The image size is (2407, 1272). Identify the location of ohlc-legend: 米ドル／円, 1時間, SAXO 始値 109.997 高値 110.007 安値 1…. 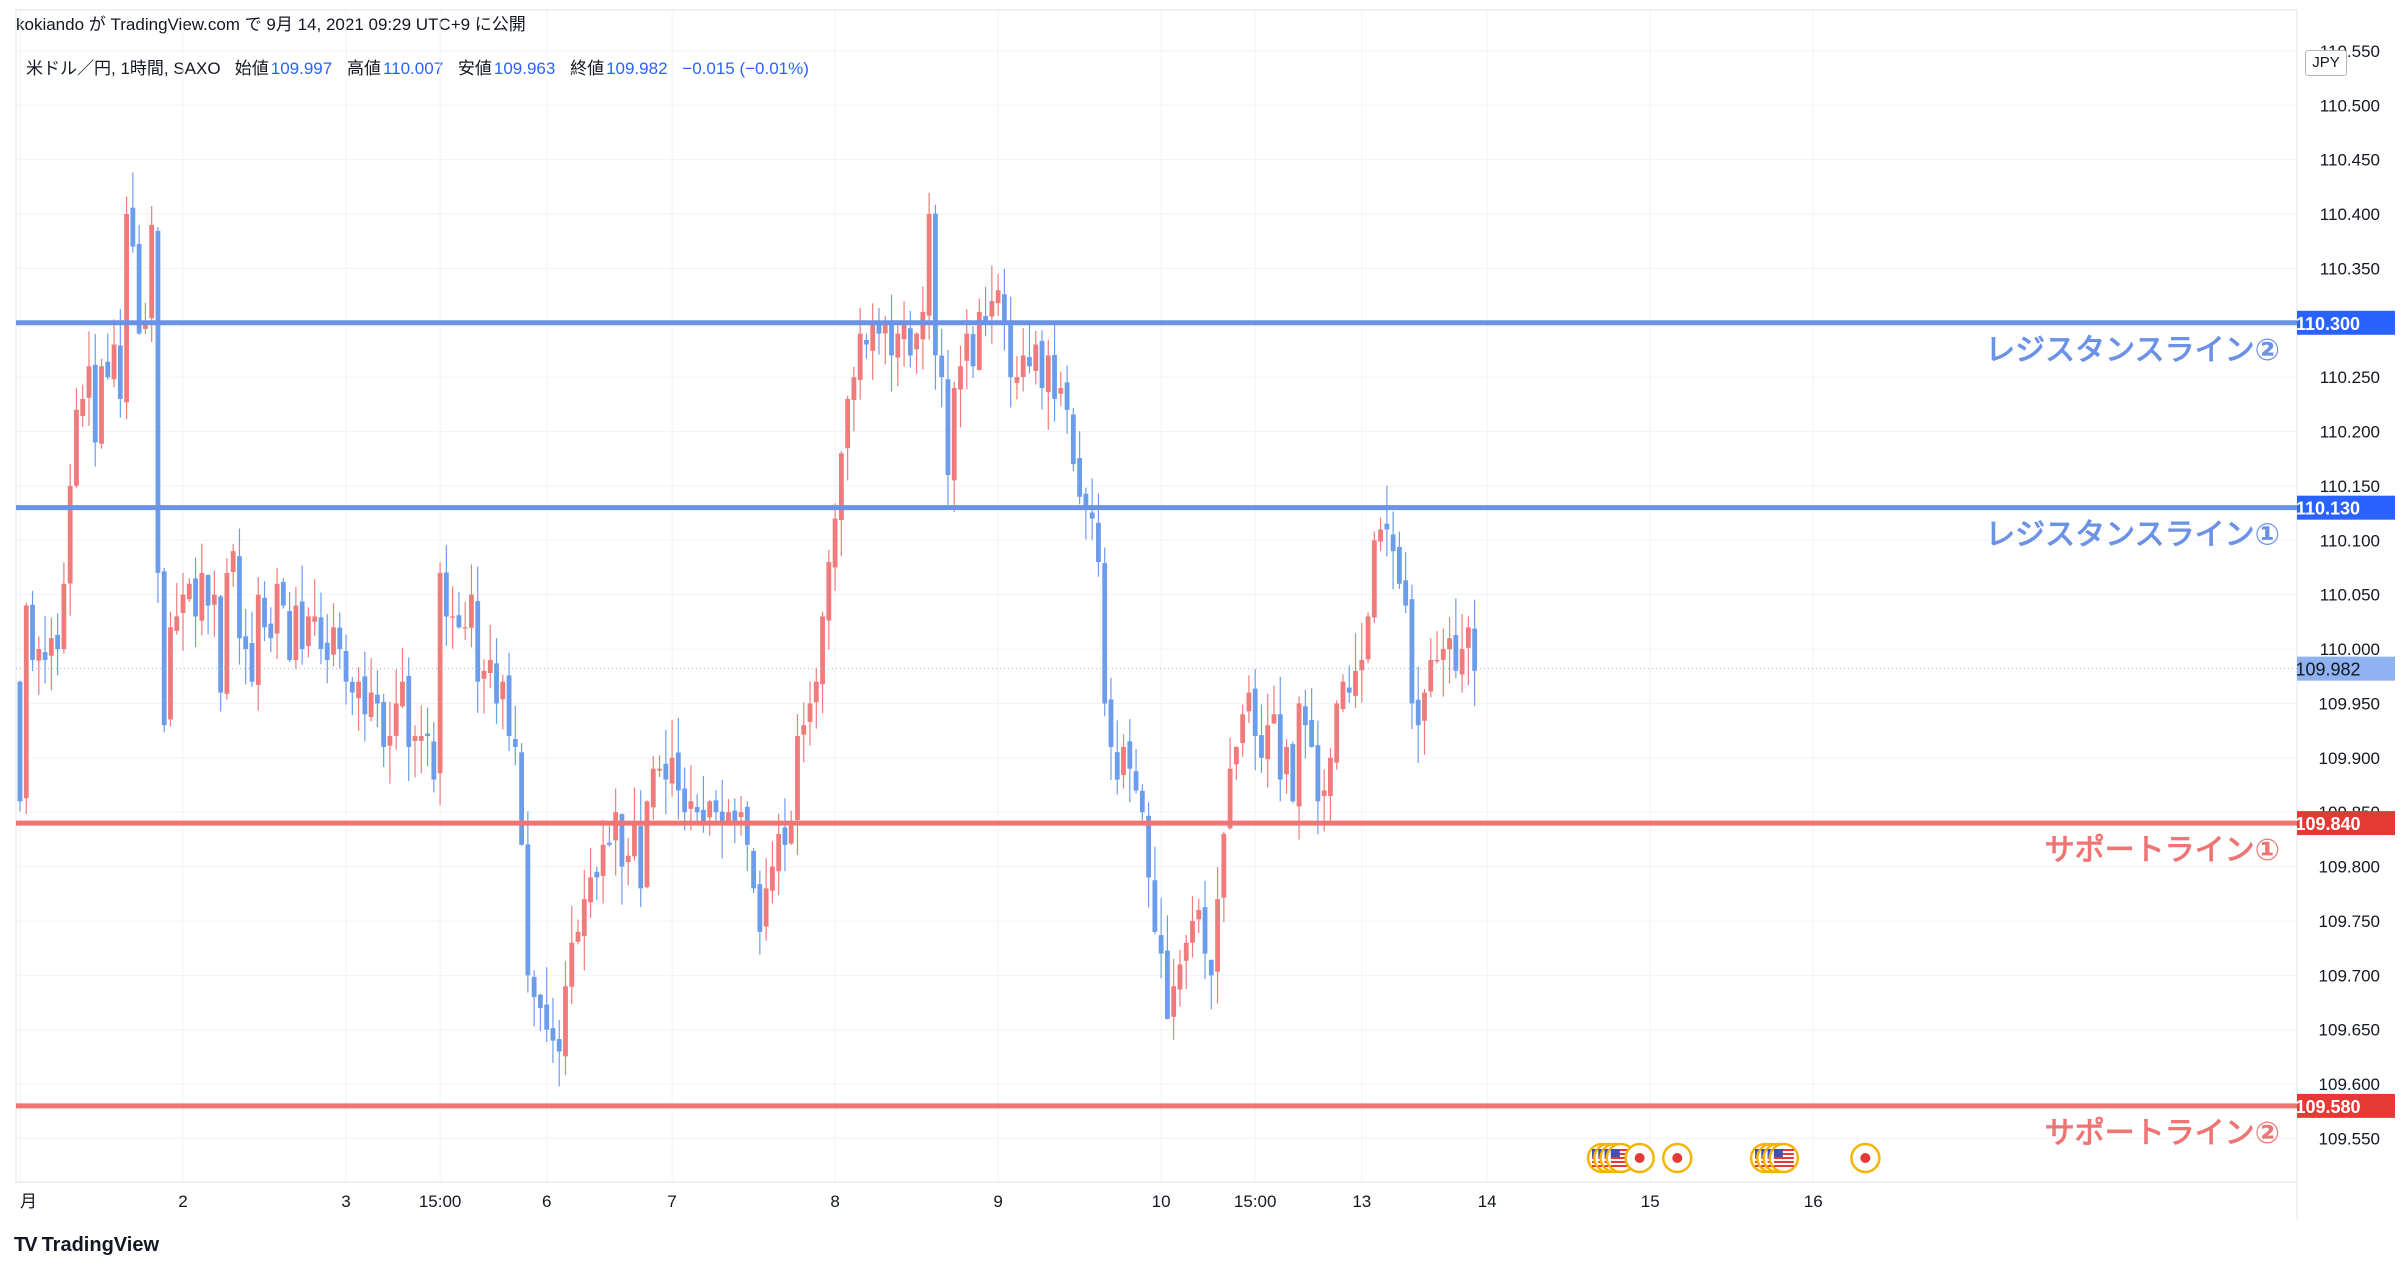
(422, 66).